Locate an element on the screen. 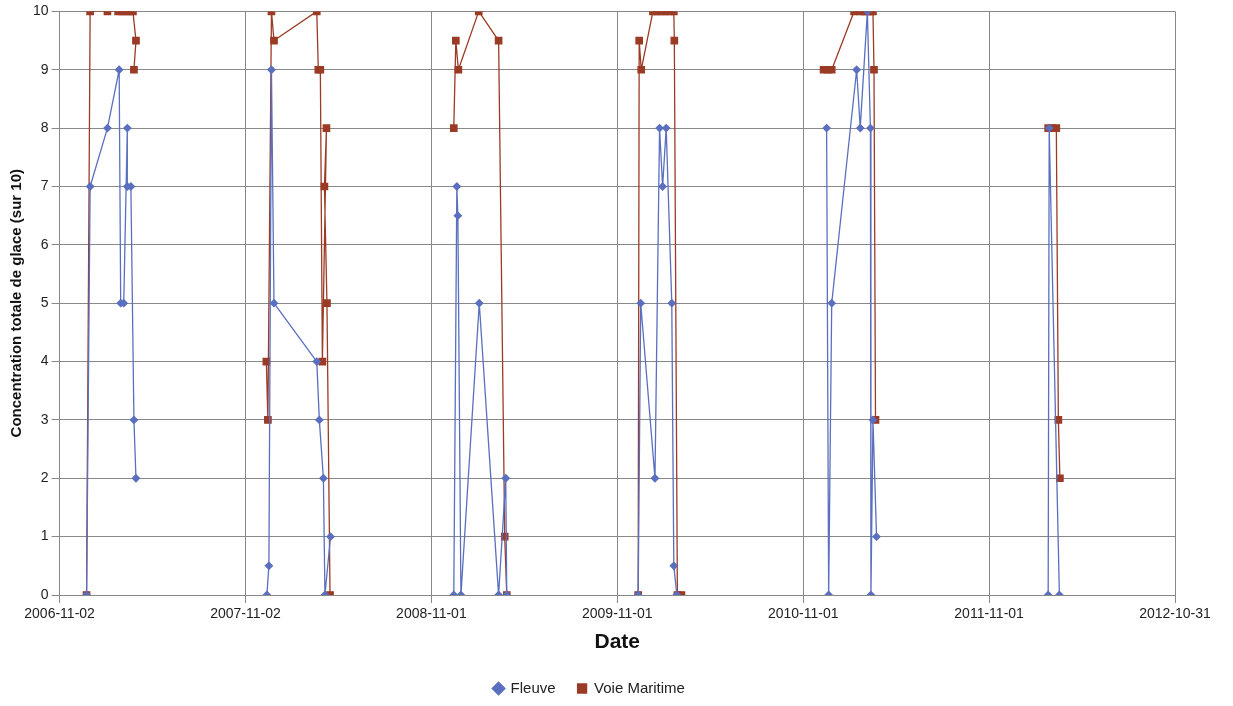  y-tick-label: 1 is located at coordinates (44, 535).